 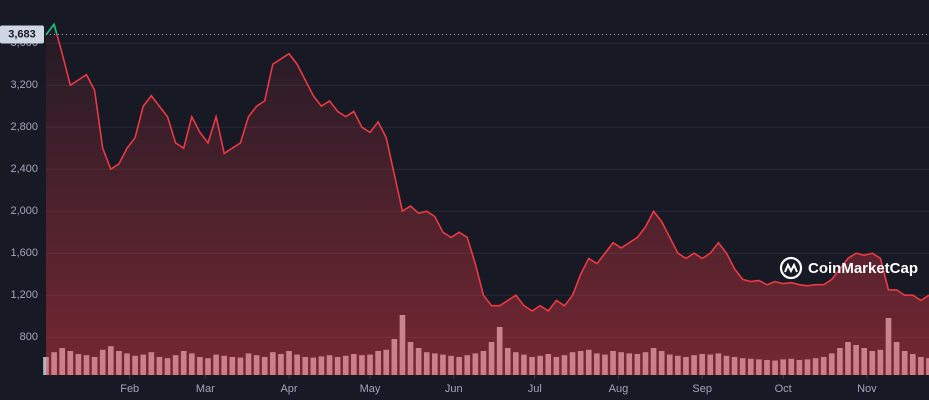 I want to click on y-tick-label: 800, so click(x=29, y=337).